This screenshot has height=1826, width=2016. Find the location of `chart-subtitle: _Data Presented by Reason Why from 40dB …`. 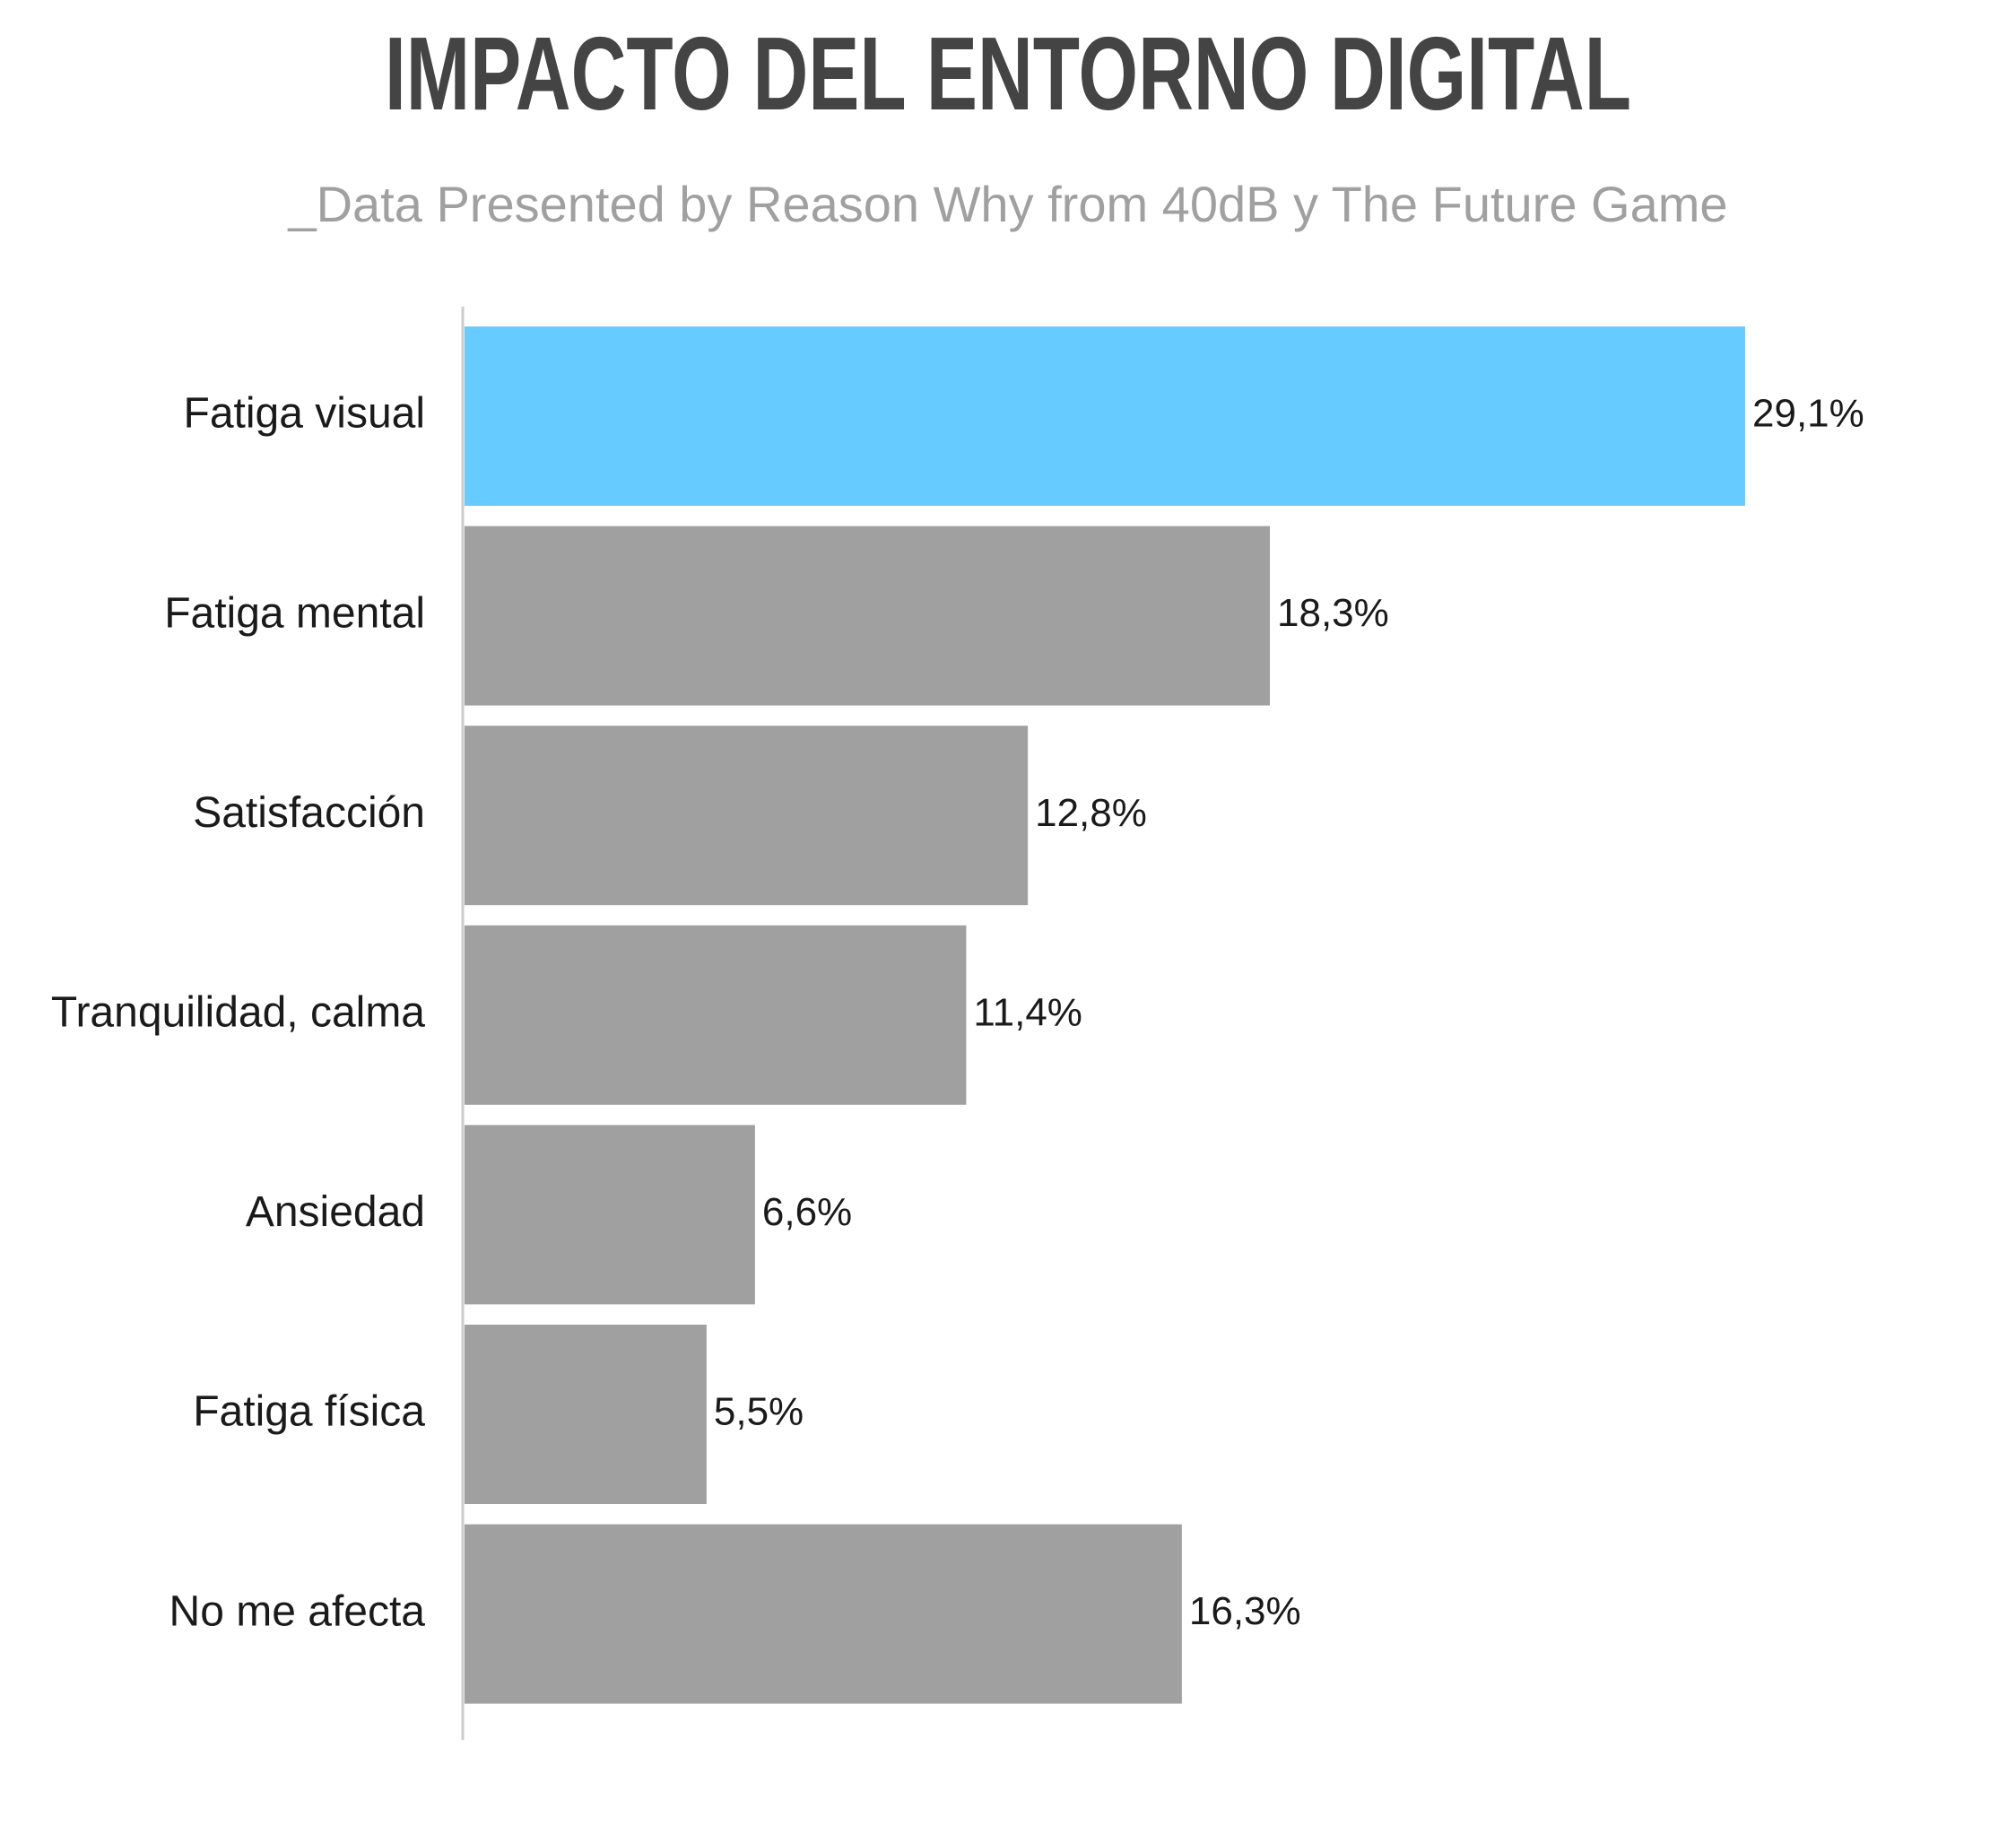

chart-subtitle: _Data Presented by Reason Why from 40dB … is located at coordinates (1007, 204).